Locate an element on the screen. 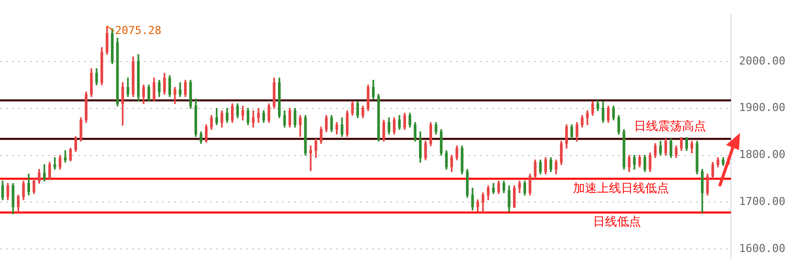 This screenshot has width=799, height=273. y-tick-label: 1700.00 is located at coordinates (762, 201).